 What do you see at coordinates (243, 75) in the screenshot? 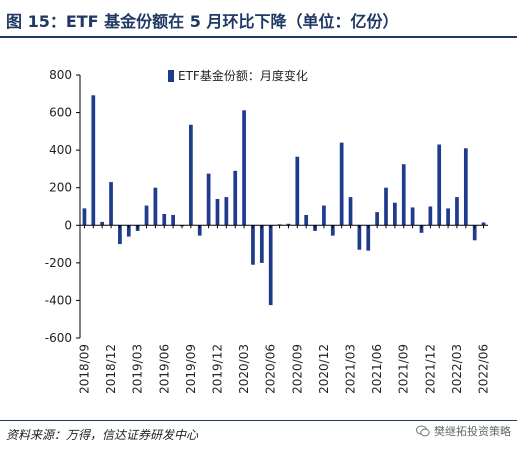
I see `legend-label: ETF基金份额：月度变化` at bounding box center [243, 75].